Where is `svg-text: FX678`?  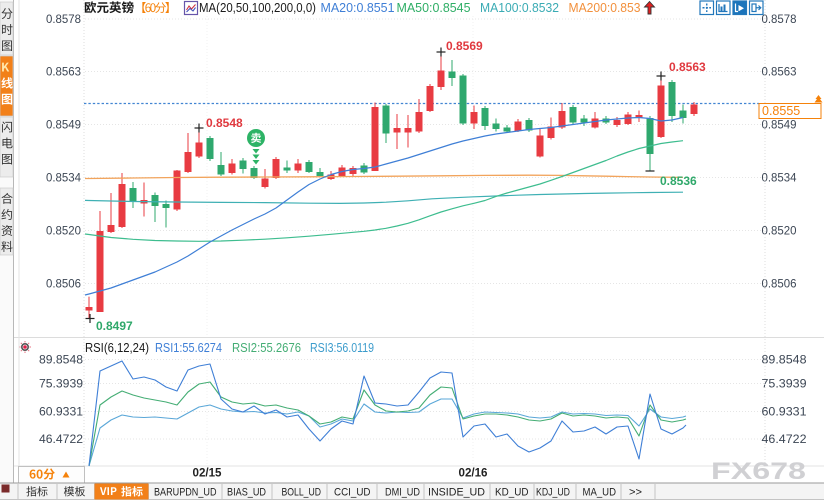 svg-text: FX678 is located at coordinates (758, 471).